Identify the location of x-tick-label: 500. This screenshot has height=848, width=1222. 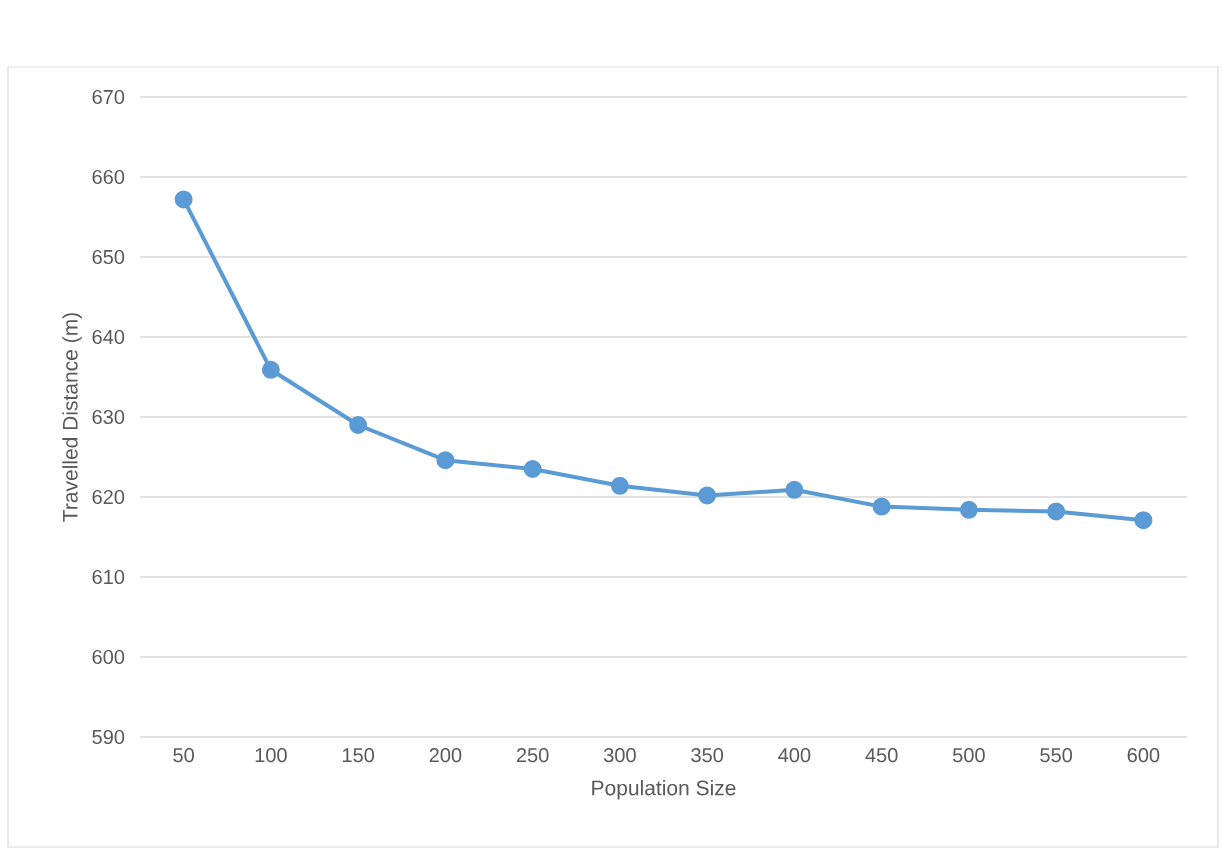
(969, 755).